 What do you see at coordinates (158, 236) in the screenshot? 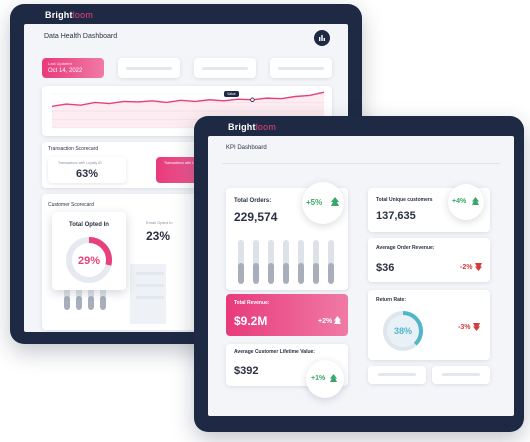
I see `back-email-opted-value: 23%` at bounding box center [158, 236].